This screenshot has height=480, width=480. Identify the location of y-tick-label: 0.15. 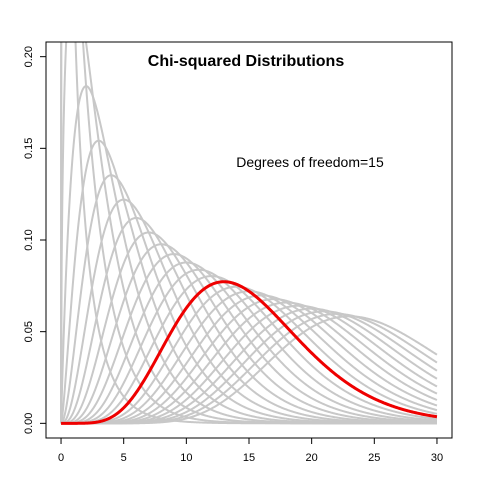
(29, 148).